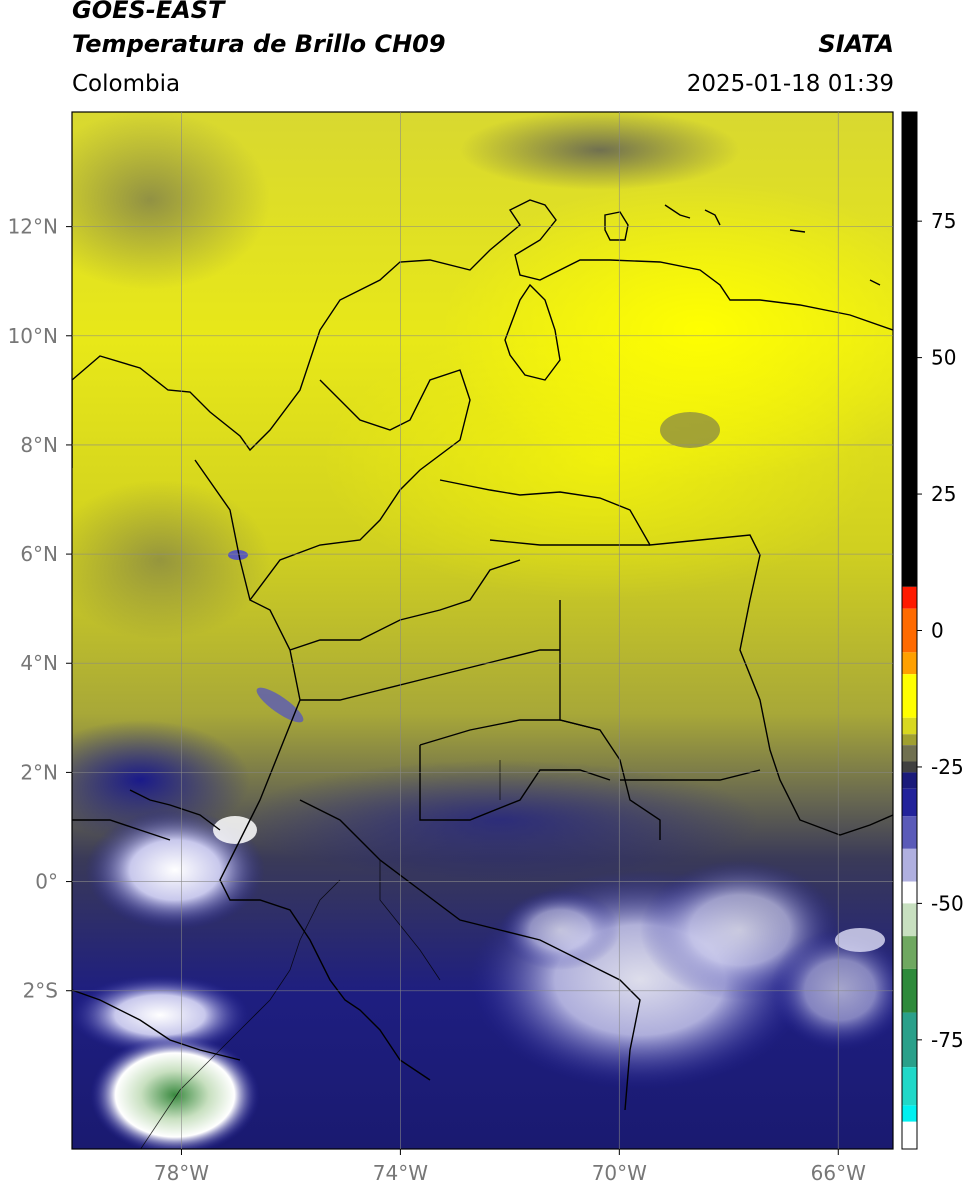 The width and height of the screenshot is (966, 1190). Describe the element at coordinates (259, 44) in the screenshot. I see `product-title: Temperatura de Brillo CH09` at that location.